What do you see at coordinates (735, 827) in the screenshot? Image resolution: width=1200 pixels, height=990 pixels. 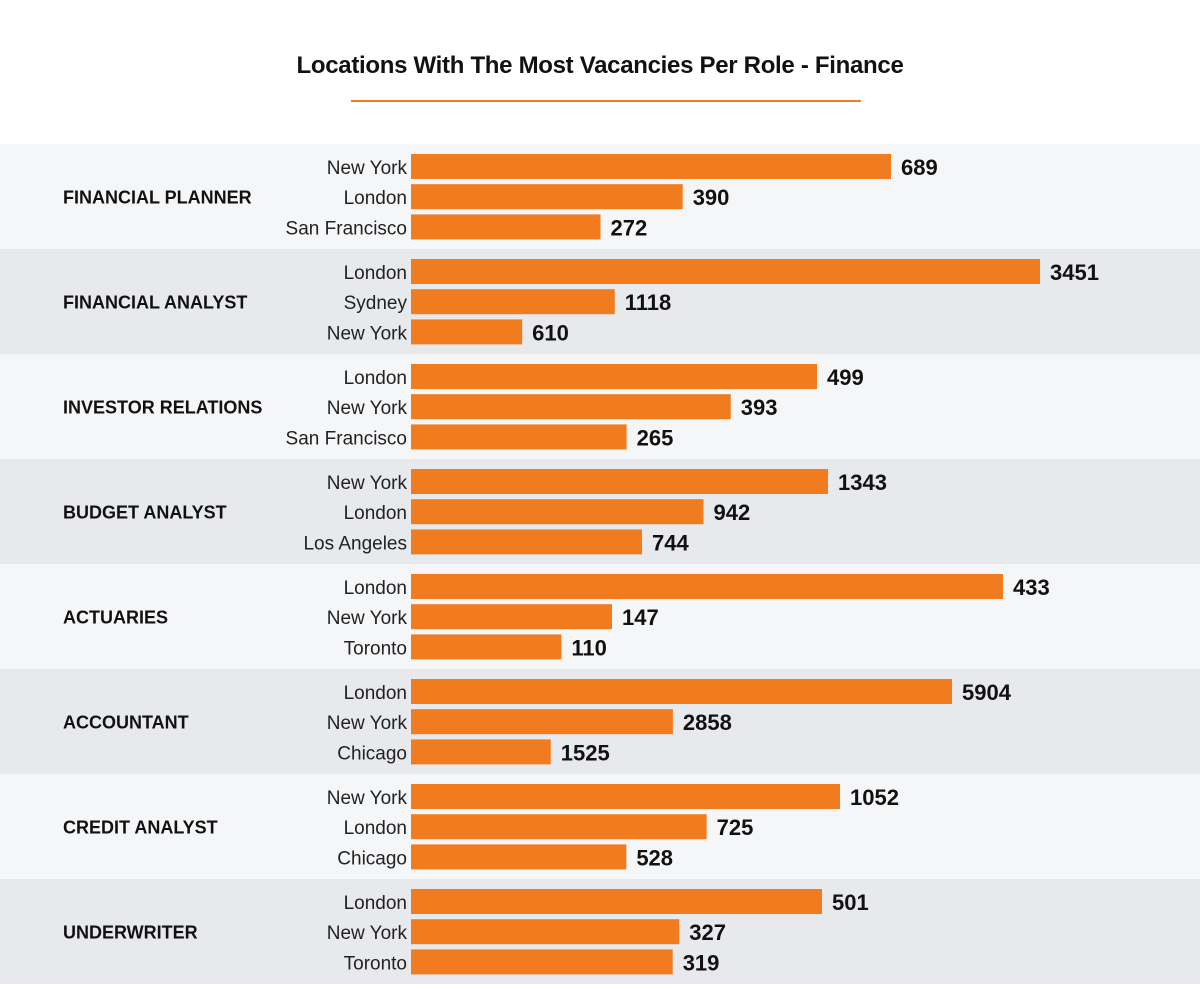 I see `value-label: 725` at bounding box center [735, 827].